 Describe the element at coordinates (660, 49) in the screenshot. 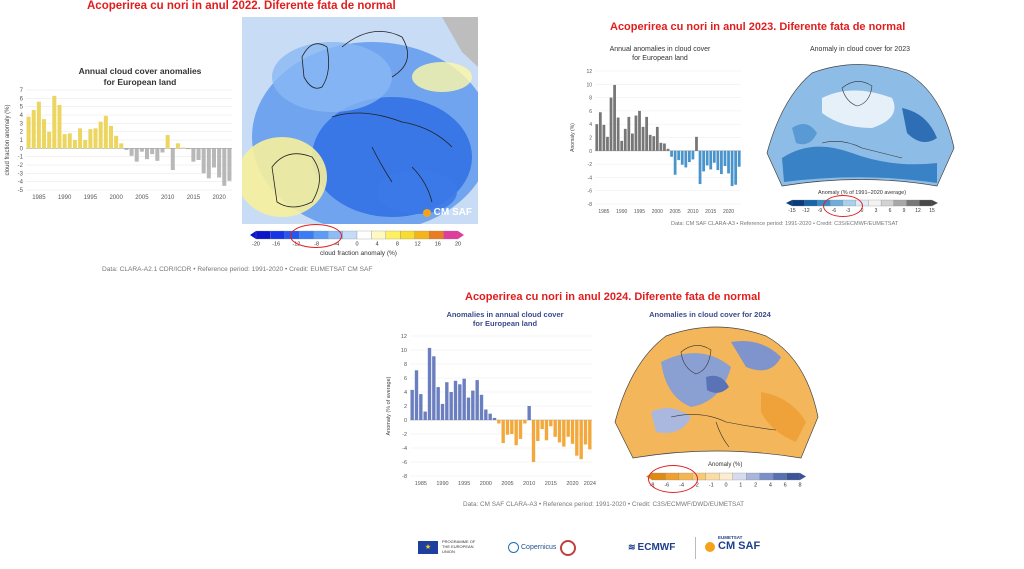

I see `chart-title-2023-line1: Annual anomalies in cloud cover` at that location.